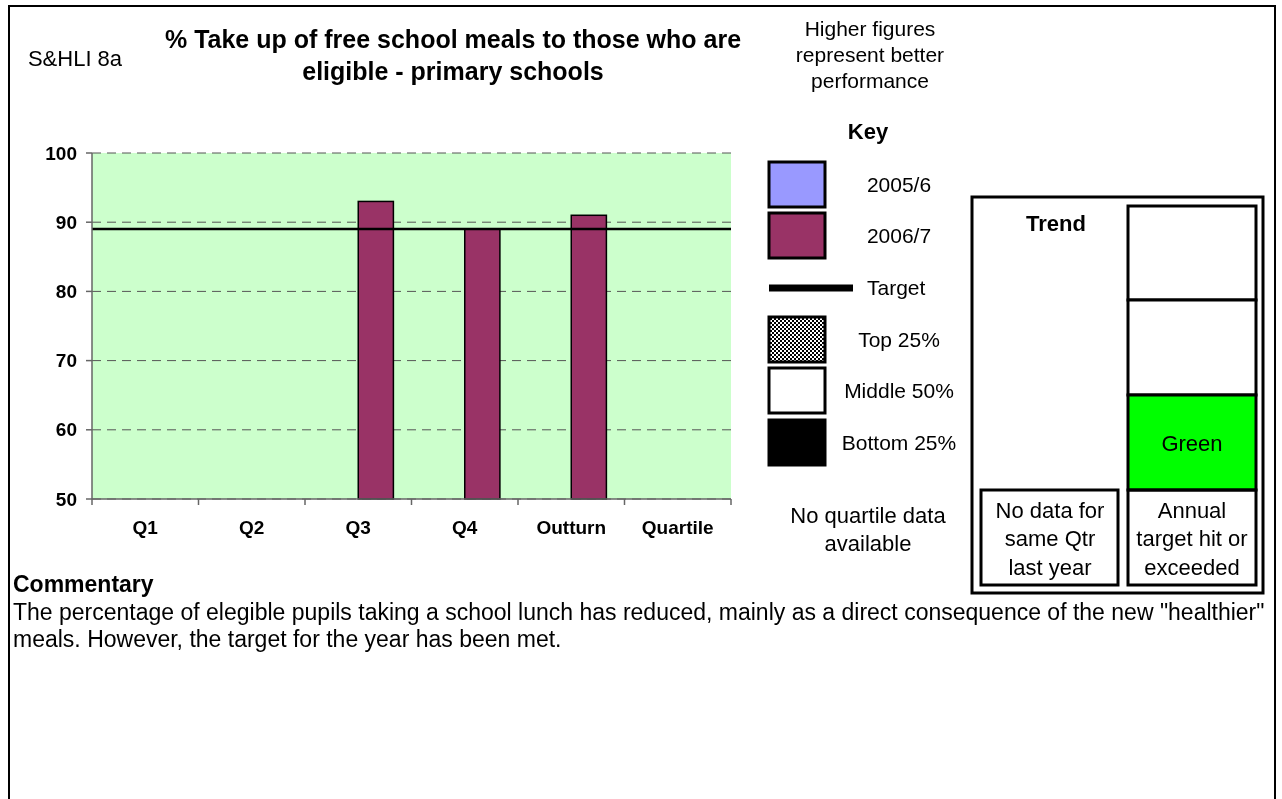 The image size is (1282, 799). I want to click on legend-label: 2005/6, so click(899, 184).